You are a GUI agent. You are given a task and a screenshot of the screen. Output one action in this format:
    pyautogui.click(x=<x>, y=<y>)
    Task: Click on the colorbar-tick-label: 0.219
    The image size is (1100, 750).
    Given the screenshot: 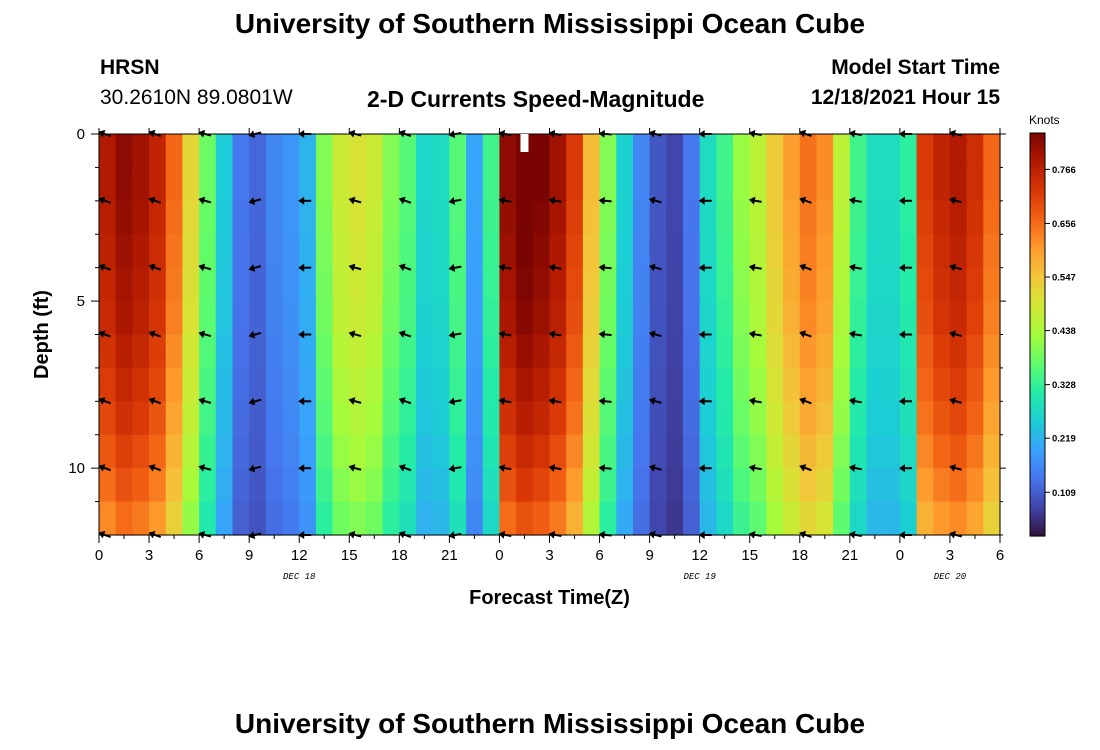 What is the action you would take?
    pyautogui.click(x=1064, y=439)
    